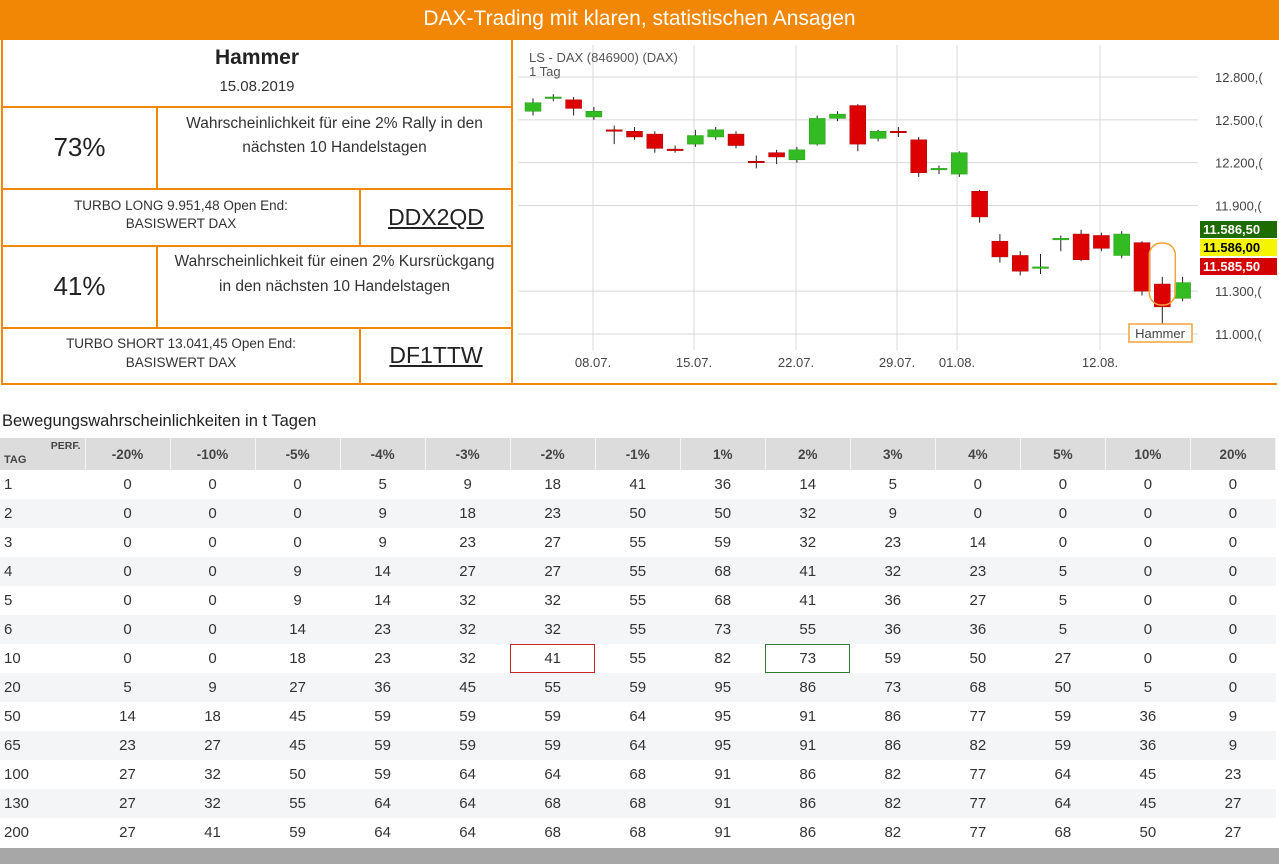 The height and width of the screenshot is (864, 1279). Describe the element at coordinates (553, 454) in the screenshot. I see `column-header: -2%` at that location.